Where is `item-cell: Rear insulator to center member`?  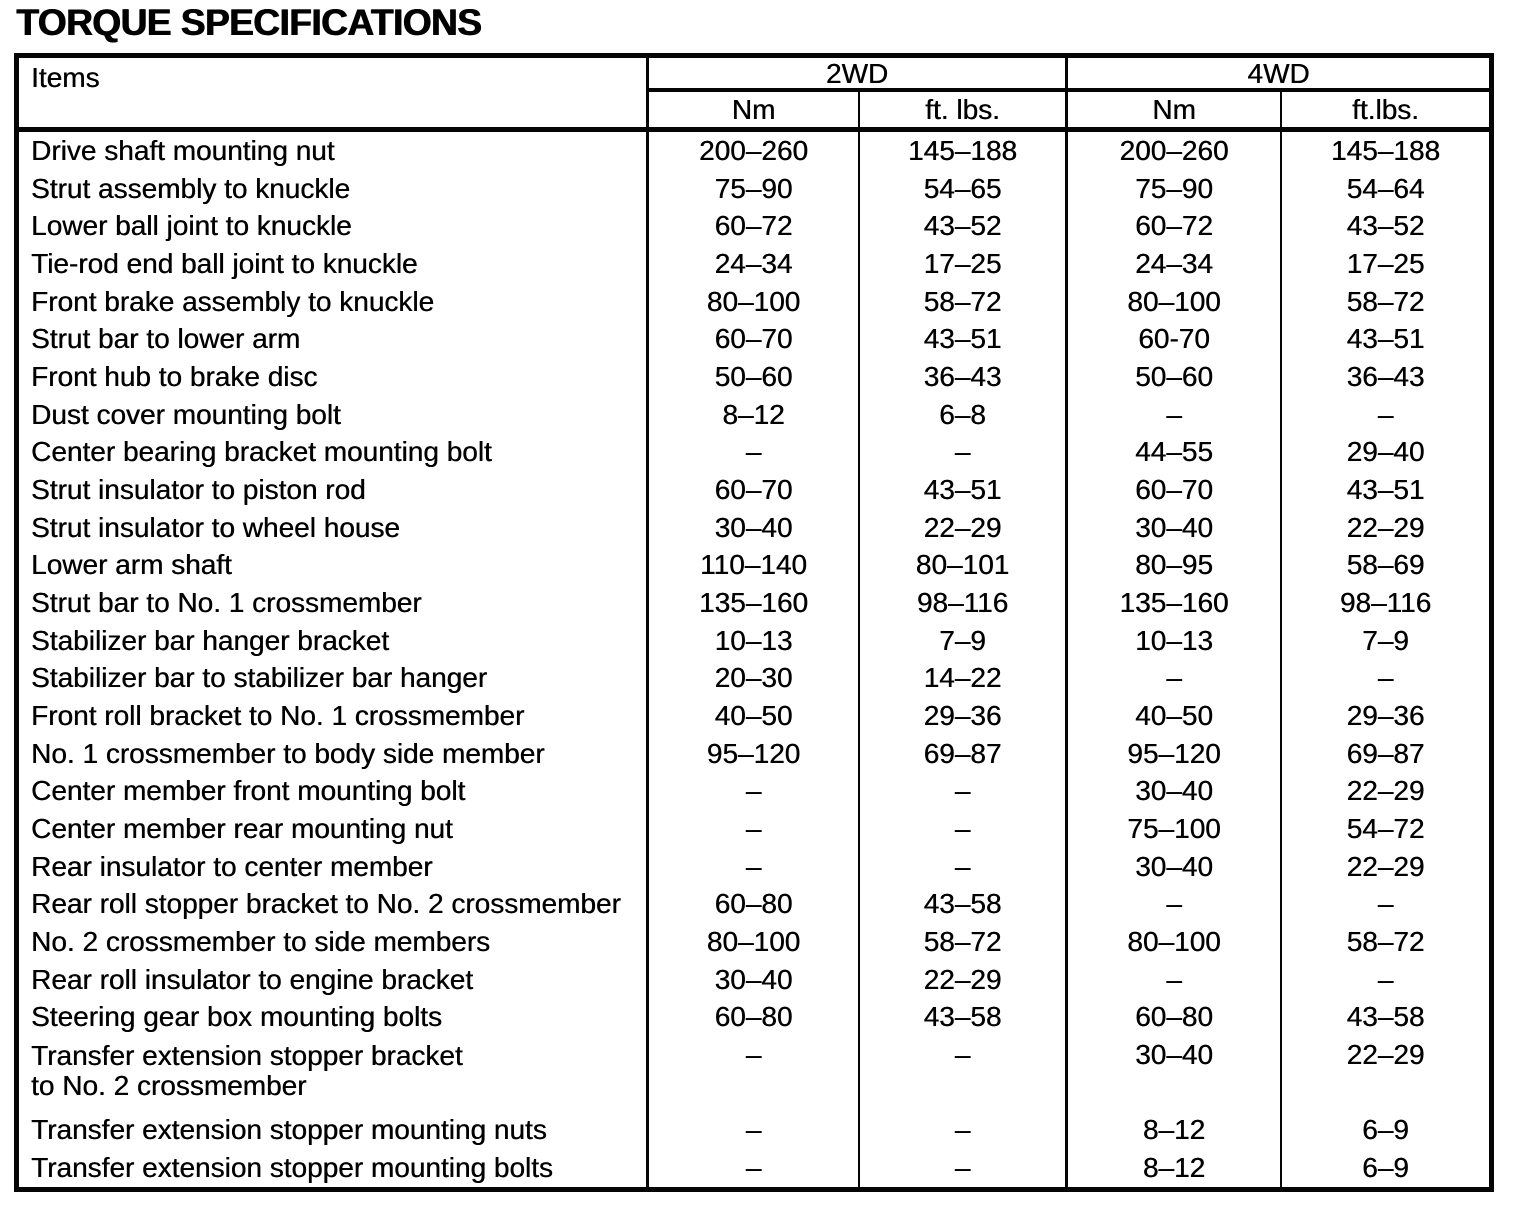
item-cell: Rear insulator to center member is located at coordinates (334, 866).